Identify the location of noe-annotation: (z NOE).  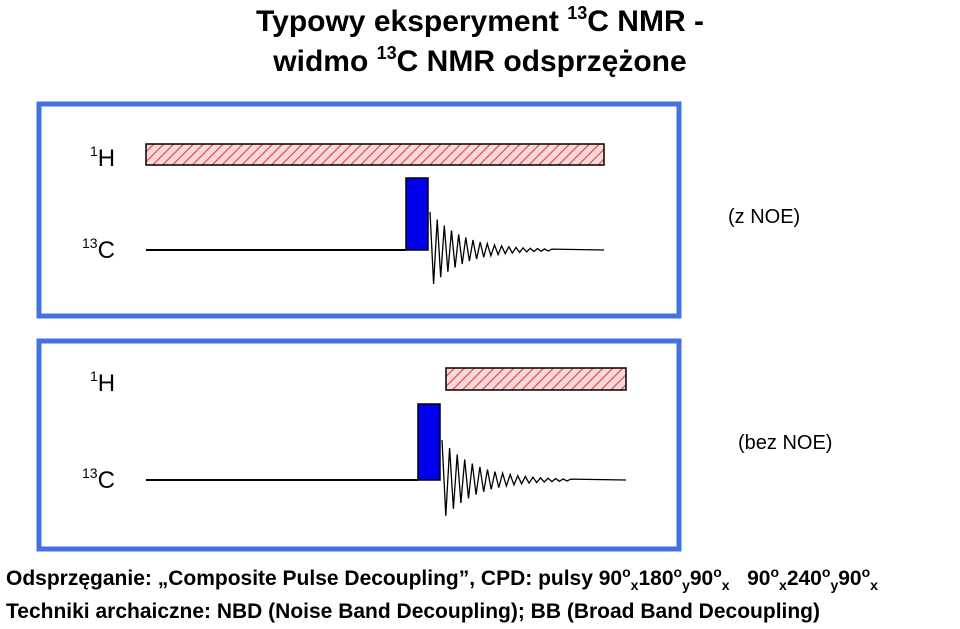
(764, 217).